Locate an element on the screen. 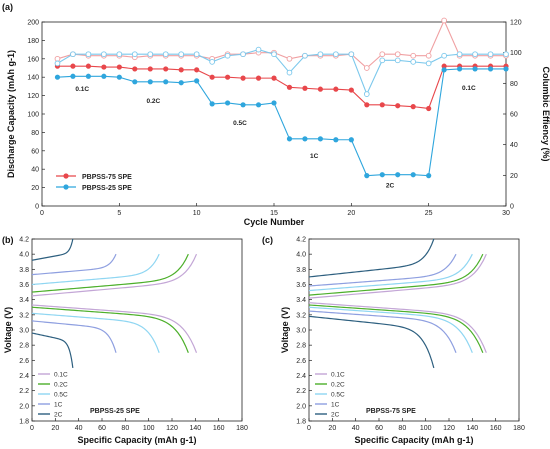 Image resolution: width=550 pixels, height=449 pixels. y-tick-label: 4.0 is located at coordinates (301, 255).